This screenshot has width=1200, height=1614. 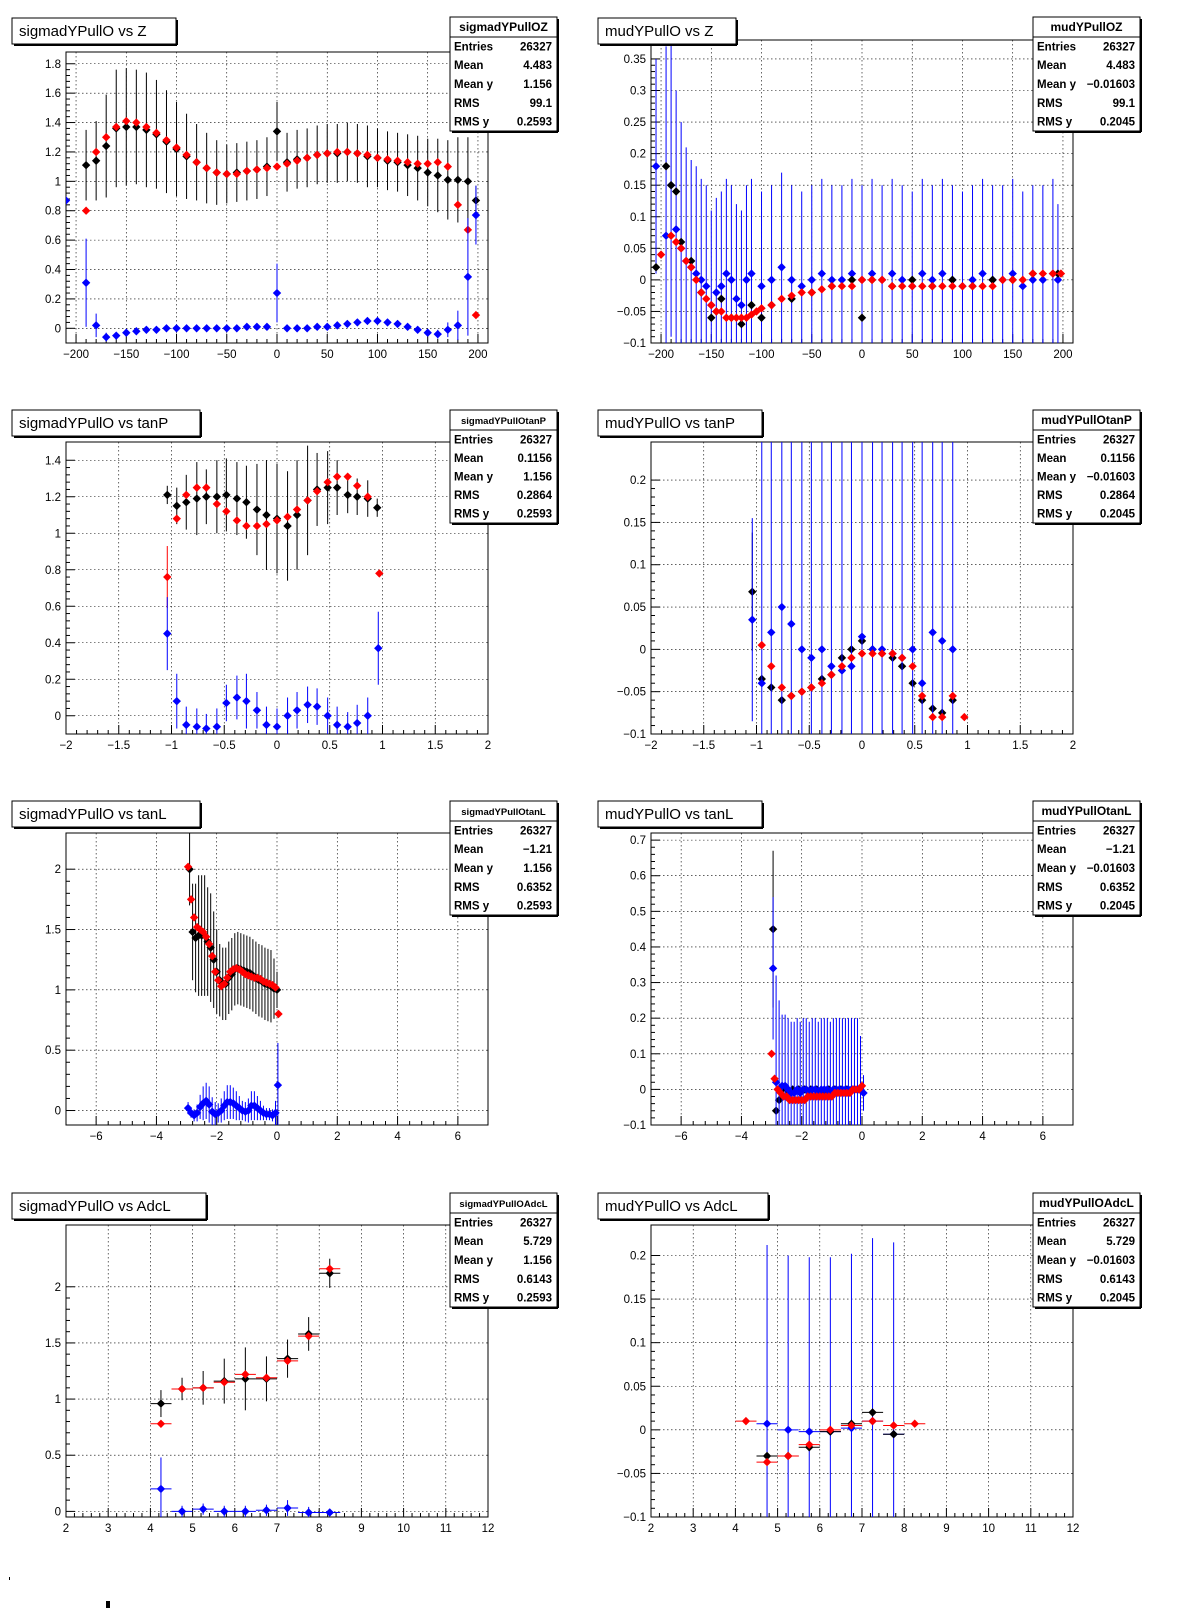 I want to click on stats-title: sigmadYPullOAdcL, so click(x=503, y=1204).